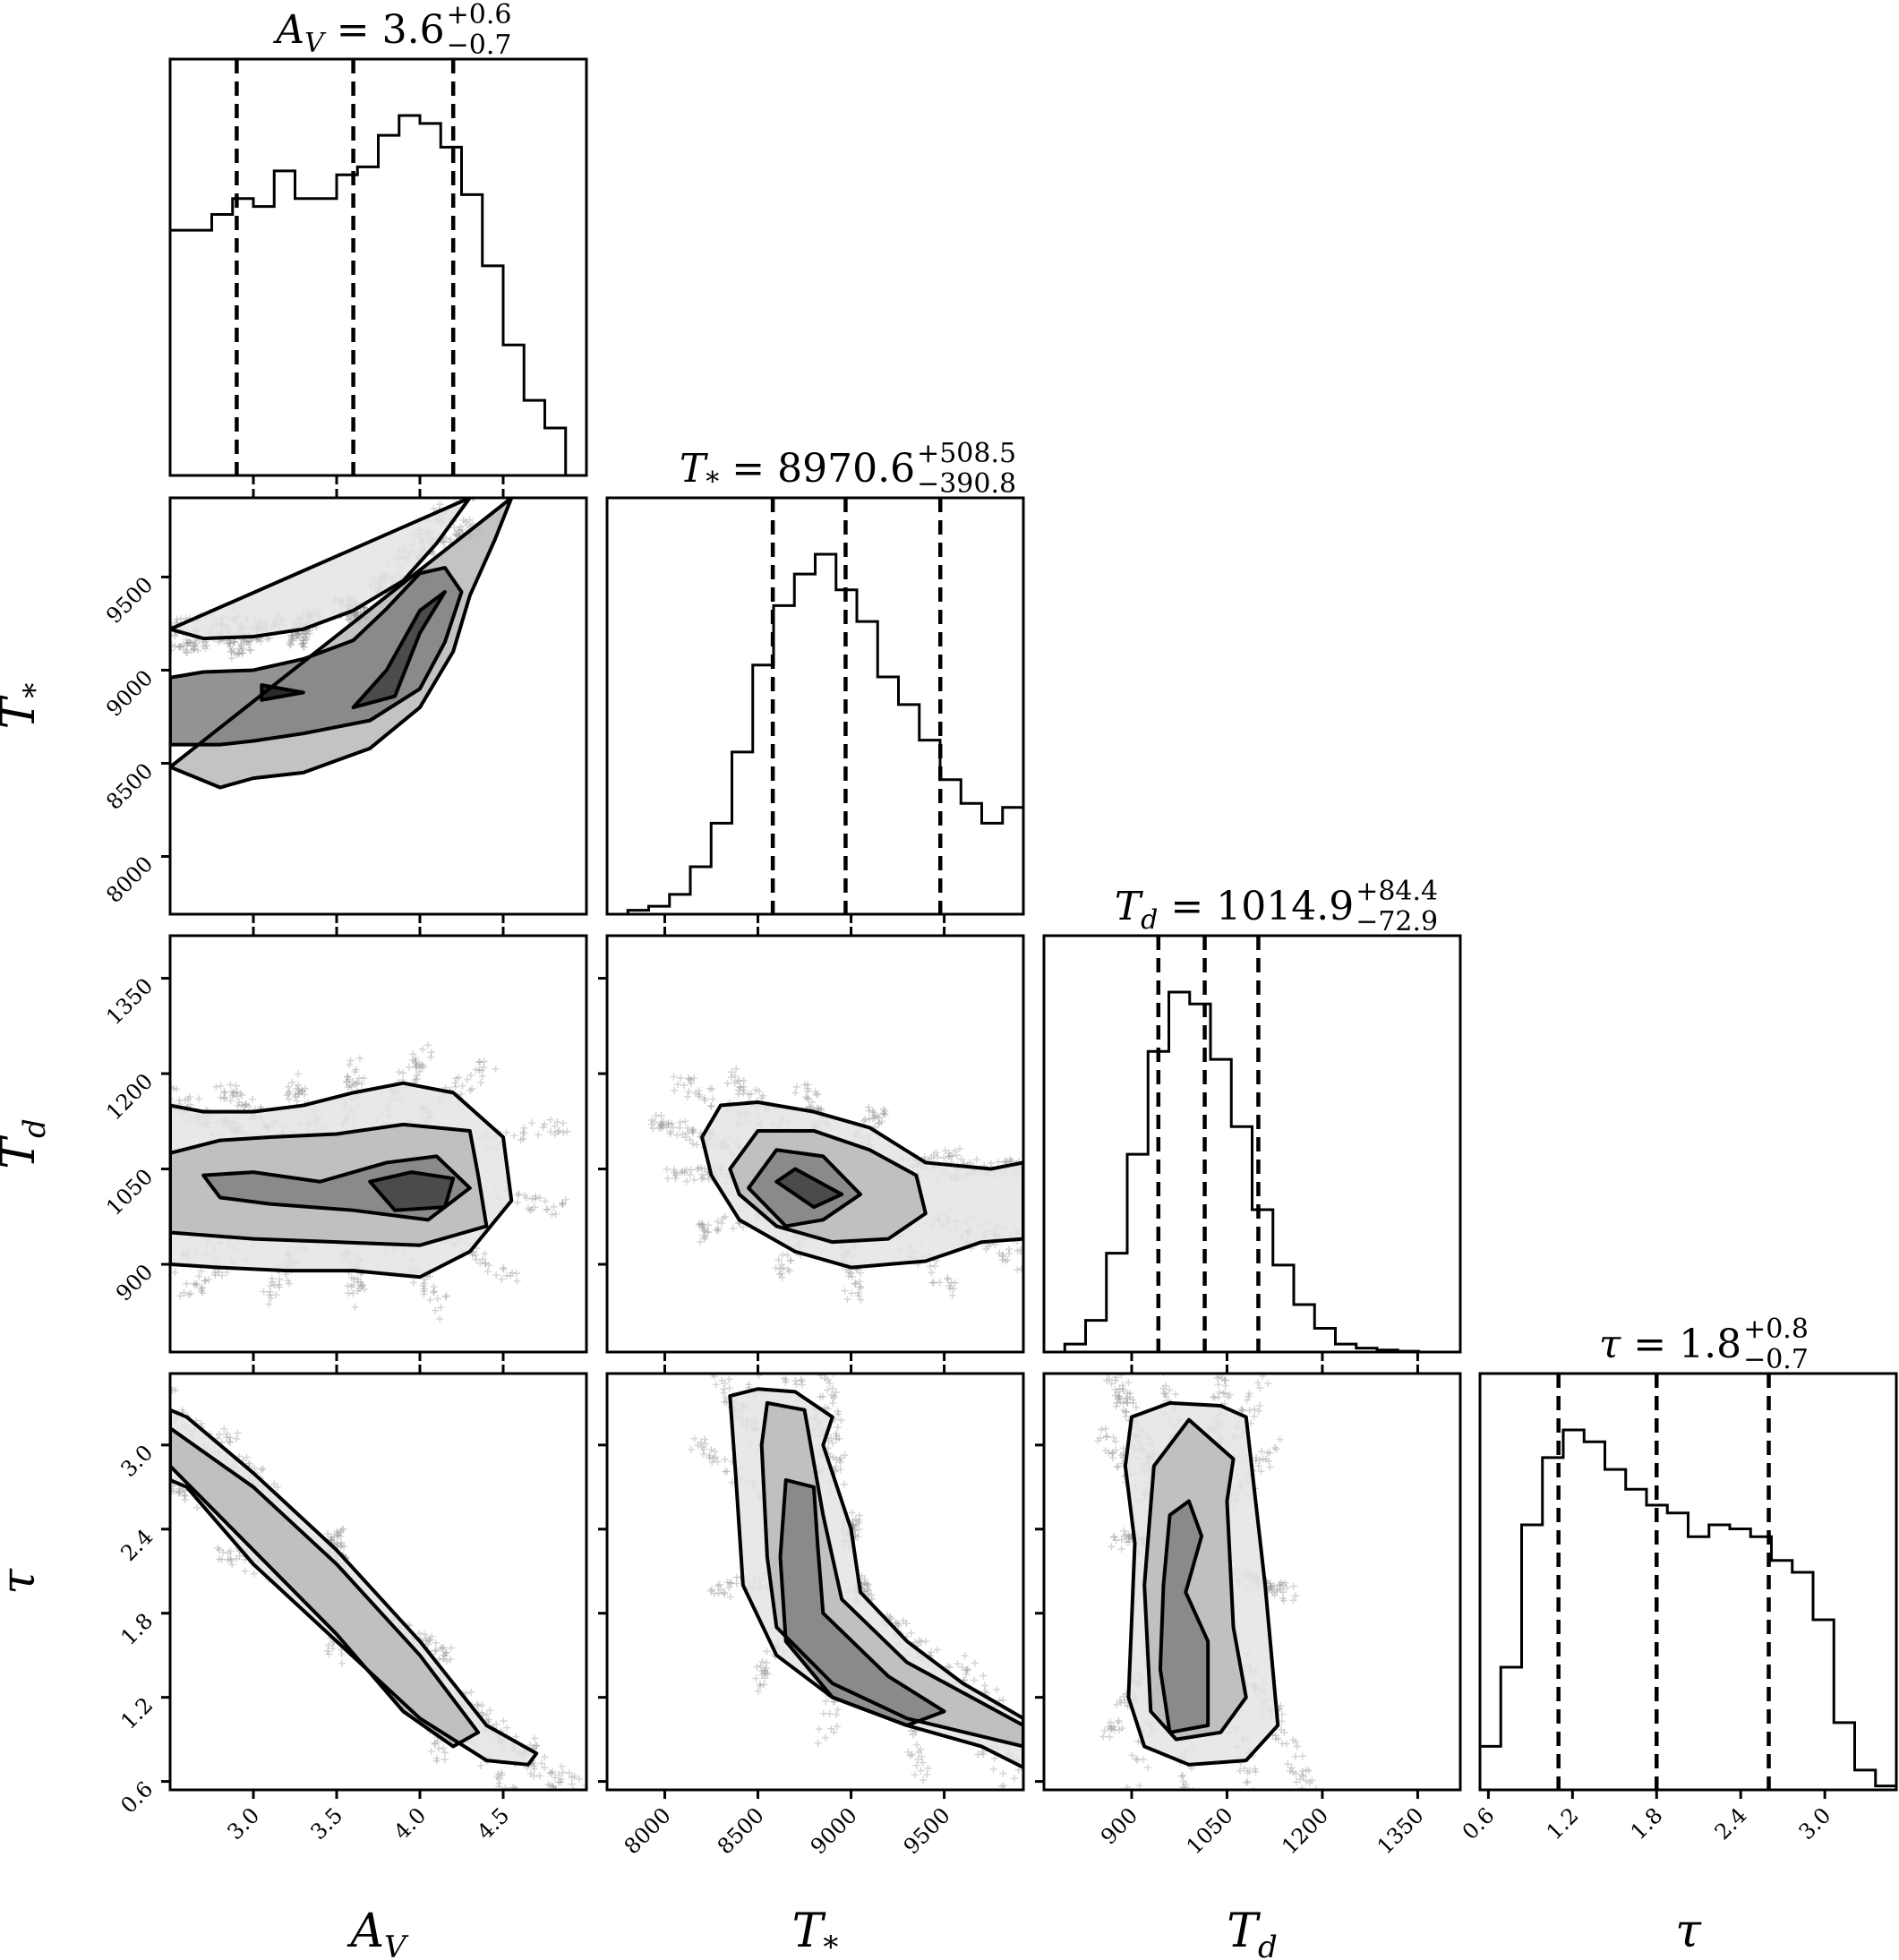  What do you see at coordinates (129, 880) in the screenshot?
I see `y-tick-label: 8000` at bounding box center [129, 880].